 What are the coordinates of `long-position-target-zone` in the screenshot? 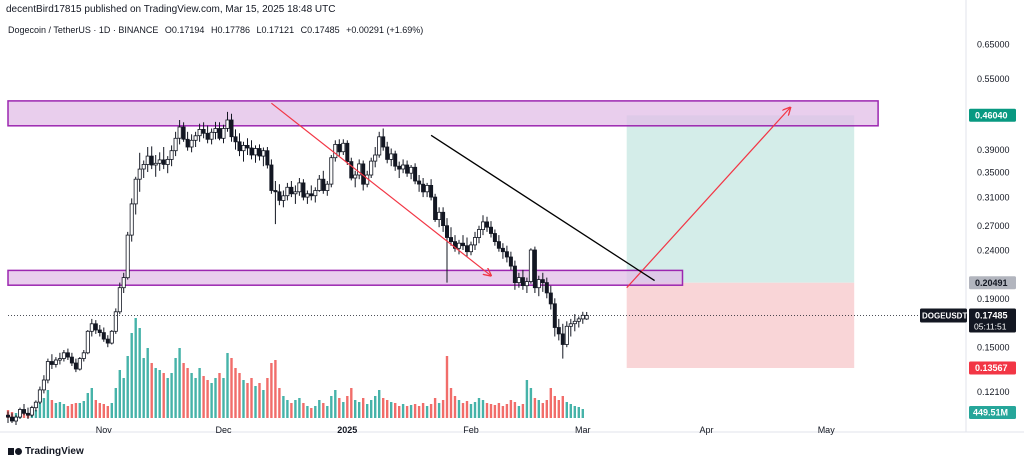 It's located at (740, 199).